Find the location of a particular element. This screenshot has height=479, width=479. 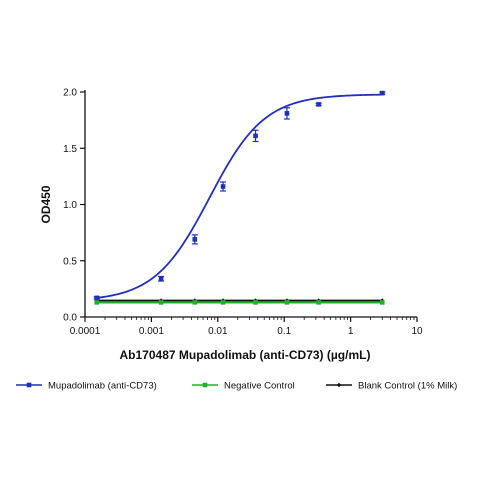

legend-label: Blank Control (1% Milk) is located at coordinates (407, 386).